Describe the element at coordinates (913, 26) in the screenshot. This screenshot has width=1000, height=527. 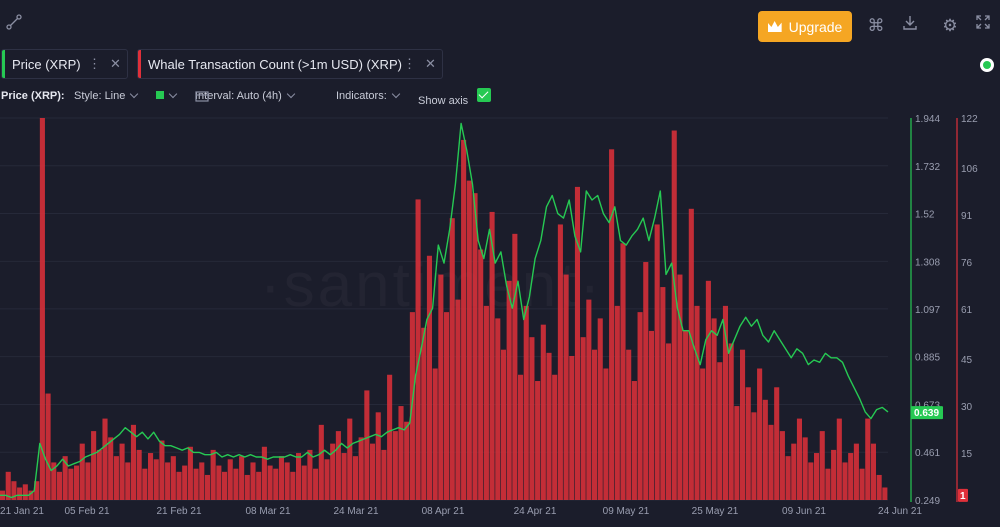
I see `download-icon` at that location.